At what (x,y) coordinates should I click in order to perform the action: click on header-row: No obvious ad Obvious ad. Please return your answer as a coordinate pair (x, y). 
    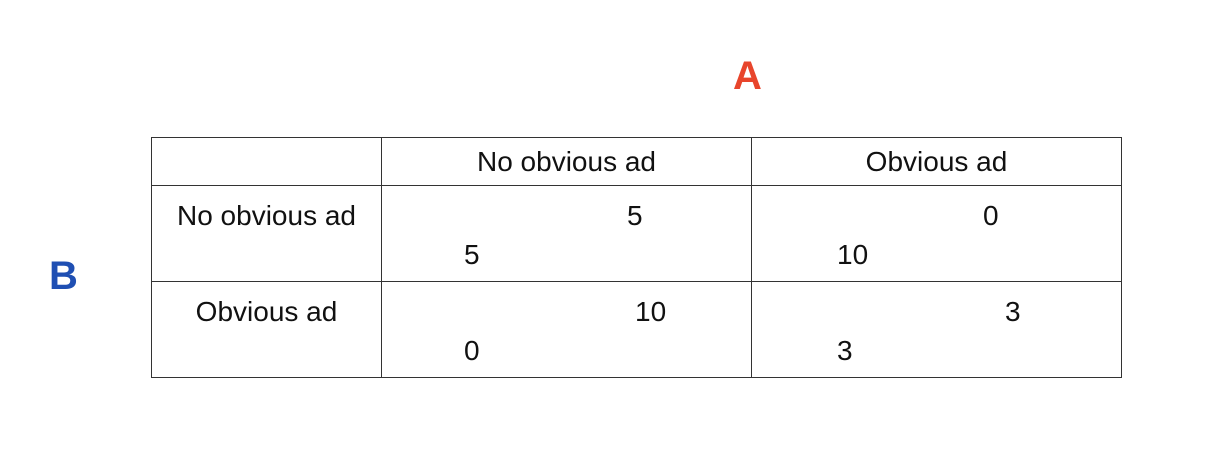
    Looking at the image, I should click on (636, 161).